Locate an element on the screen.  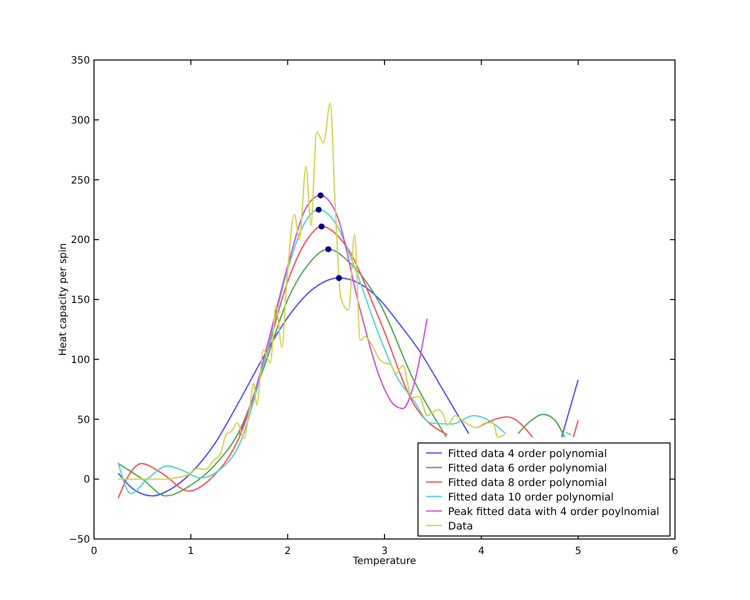
legend-label: Fitted data 4 order polynomial is located at coordinates (528, 454).